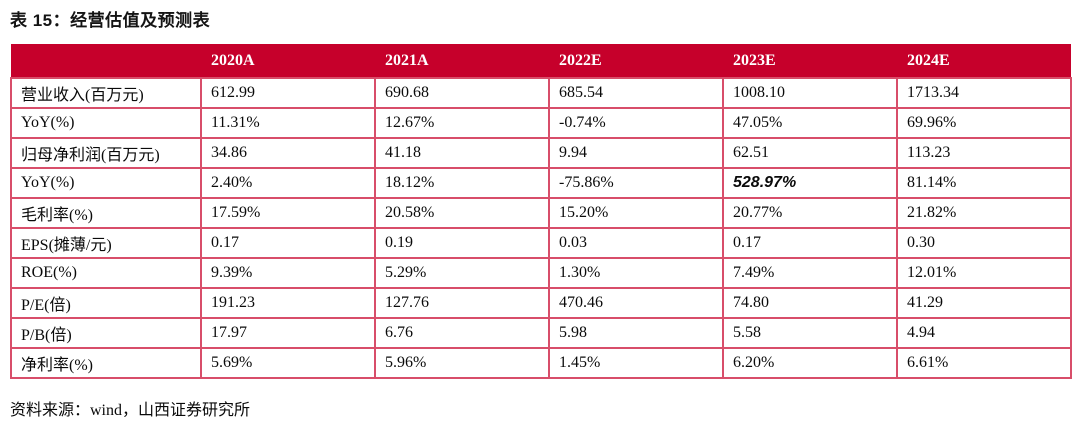  I want to click on cell: 20.77%, so click(810, 213).